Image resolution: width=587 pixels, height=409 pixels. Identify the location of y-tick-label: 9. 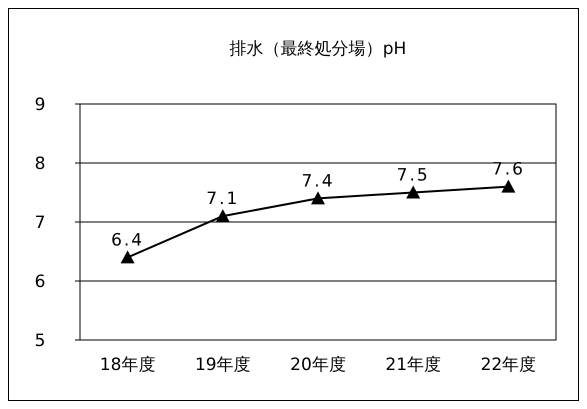
(40, 105).